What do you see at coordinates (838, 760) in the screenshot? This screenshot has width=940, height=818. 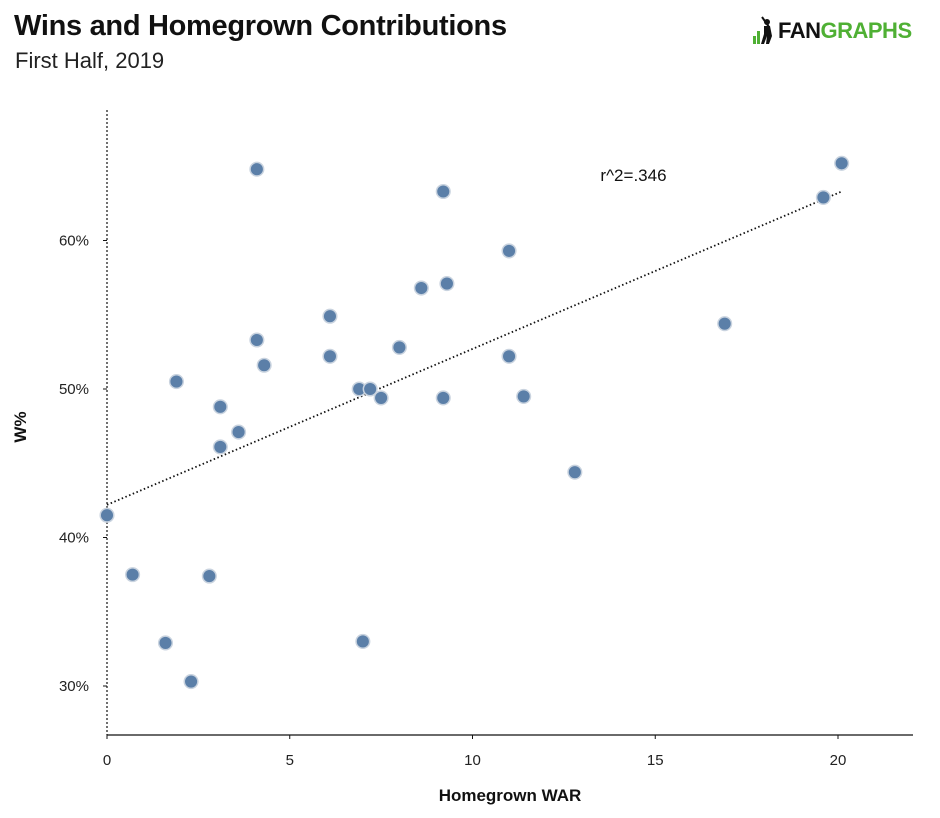 I see `x-tick-label: 20` at bounding box center [838, 760].